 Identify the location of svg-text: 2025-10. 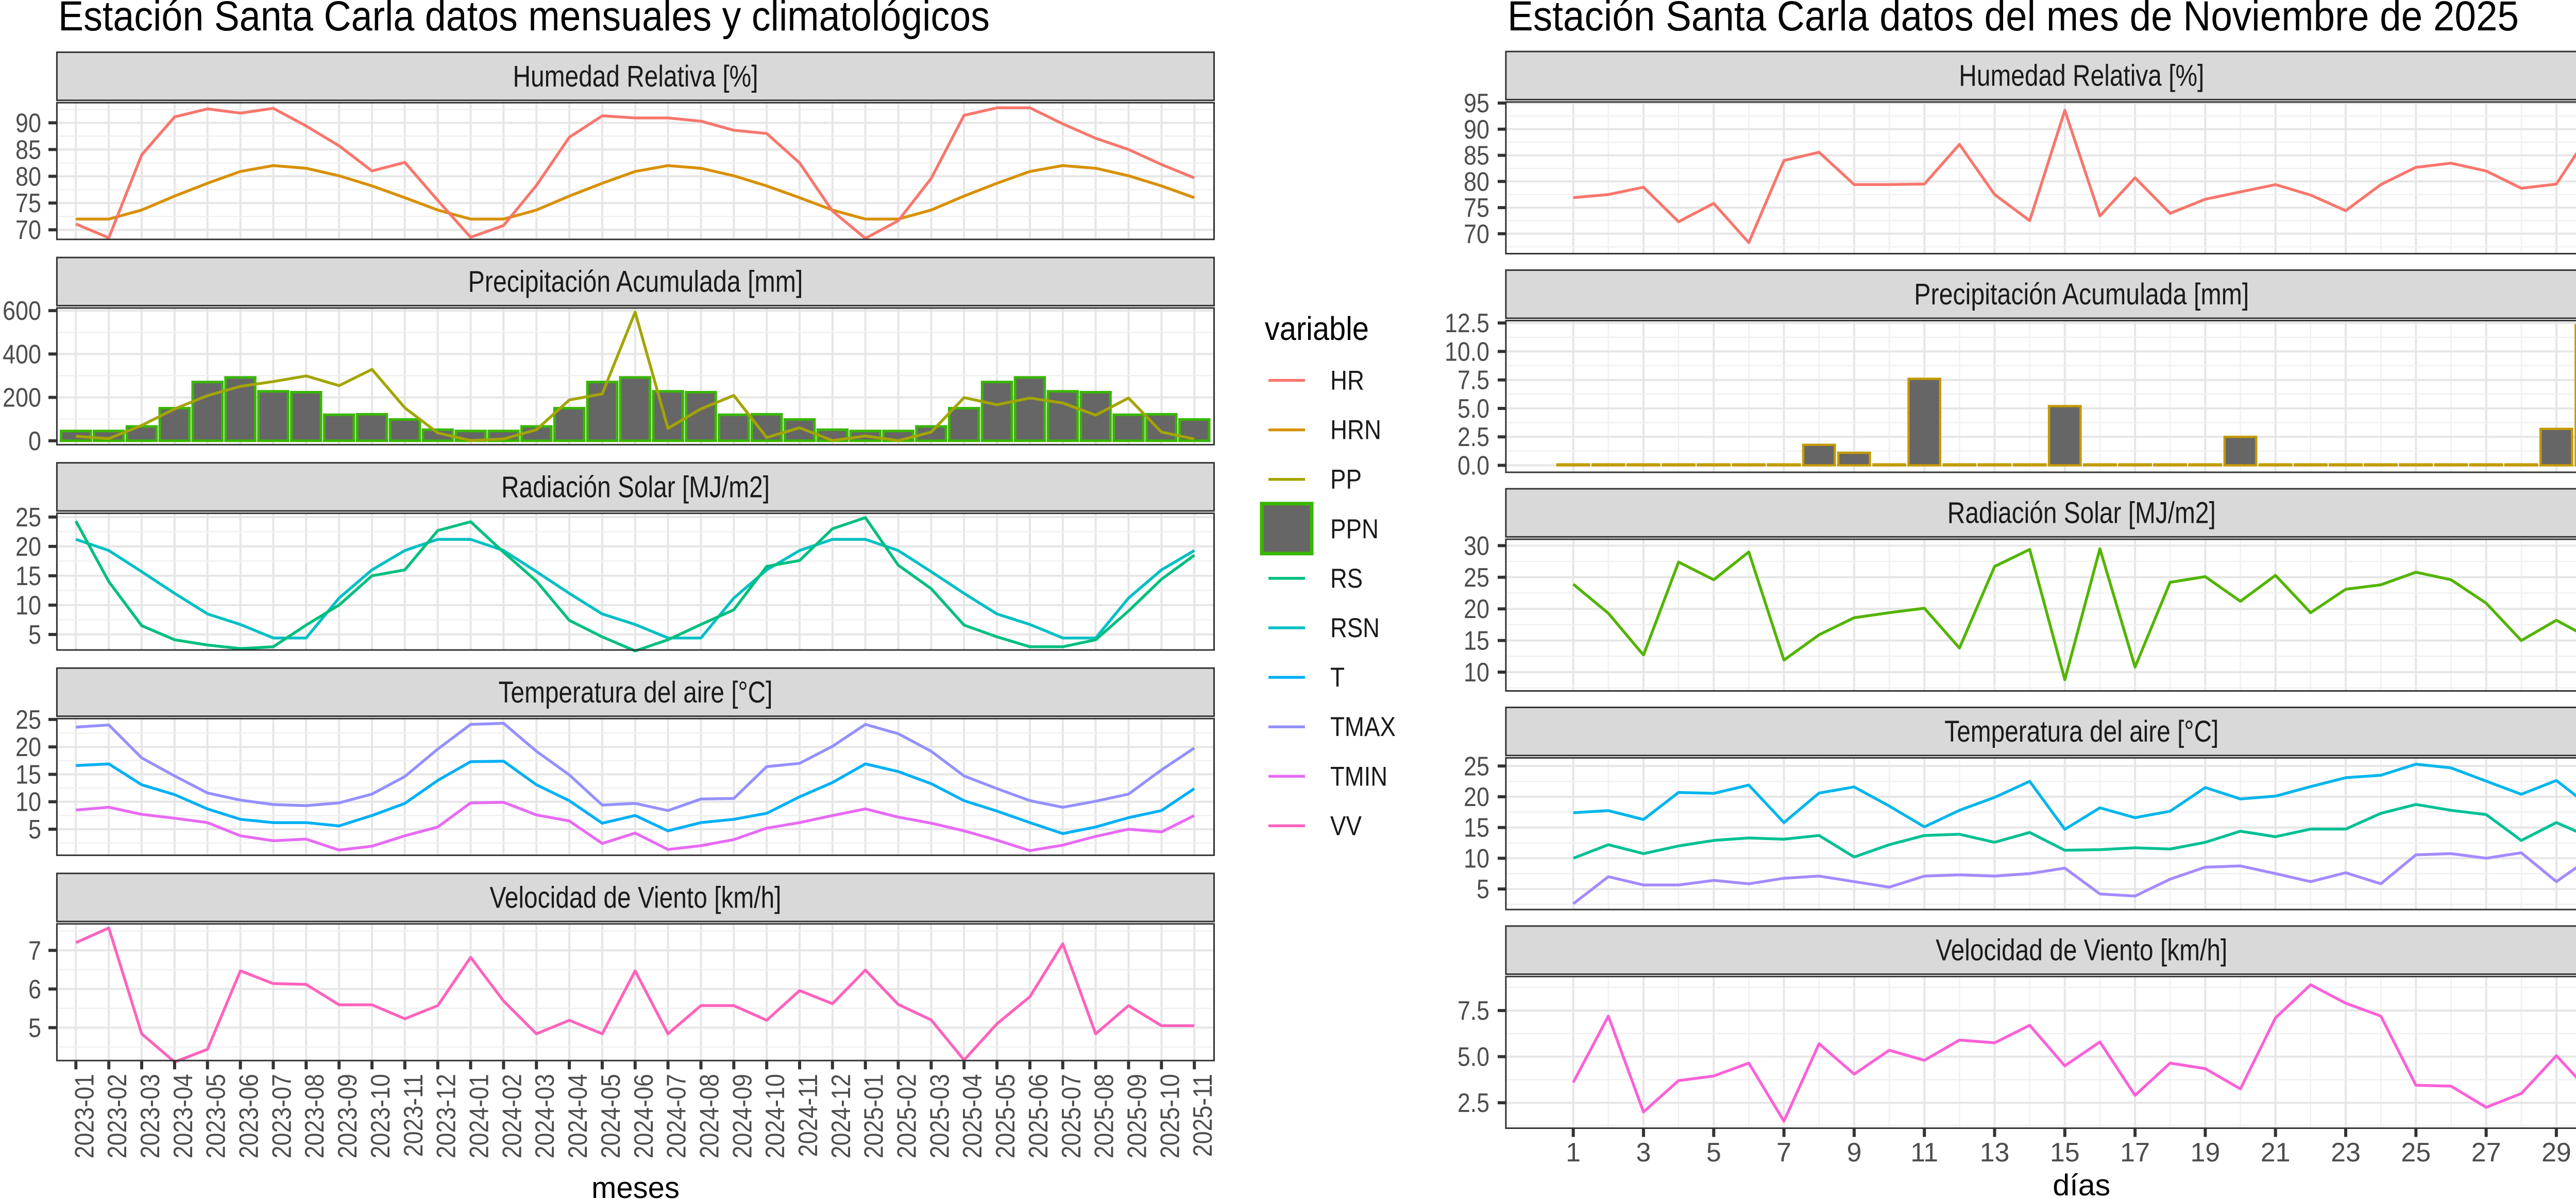
(1170, 1116).